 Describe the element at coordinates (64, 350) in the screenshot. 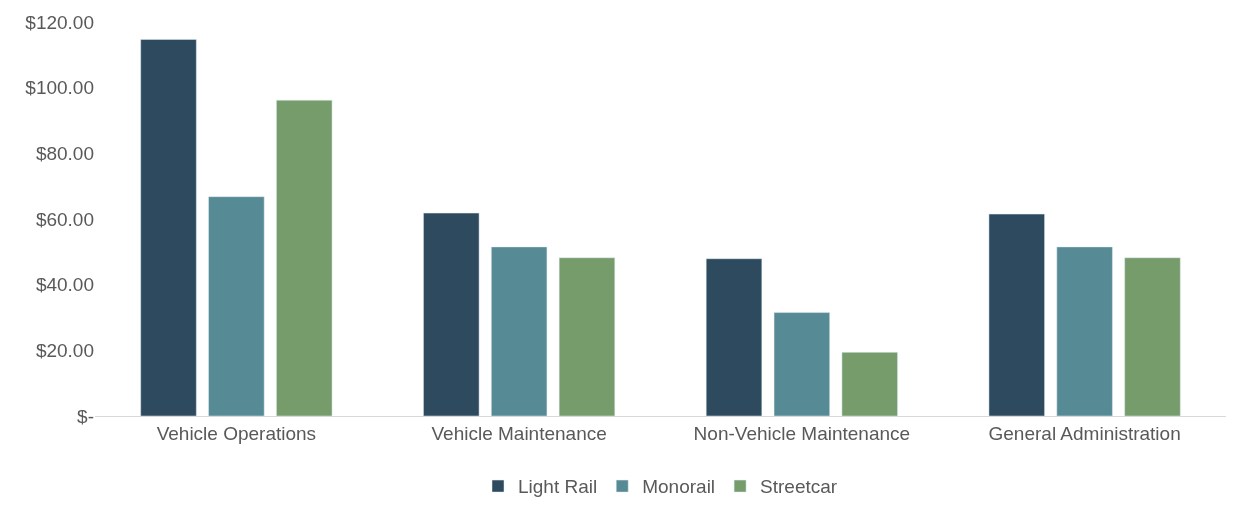

I see `y-tick-label: $20.00` at that location.